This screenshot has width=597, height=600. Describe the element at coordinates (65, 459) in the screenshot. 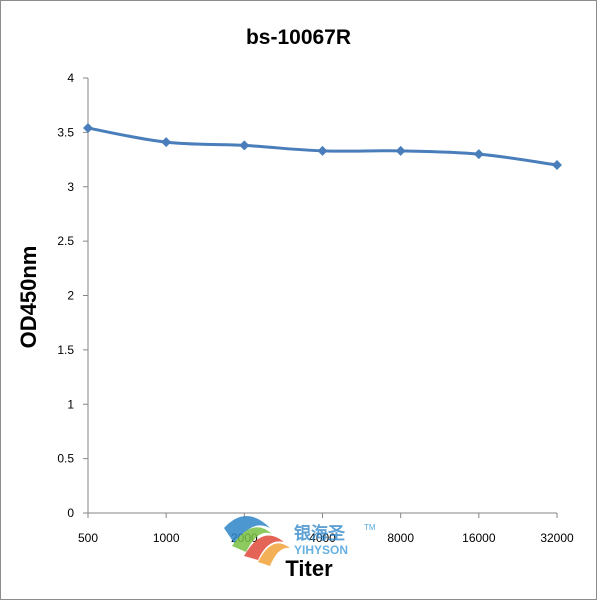

I see `y-tick-label: 0.5` at that location.